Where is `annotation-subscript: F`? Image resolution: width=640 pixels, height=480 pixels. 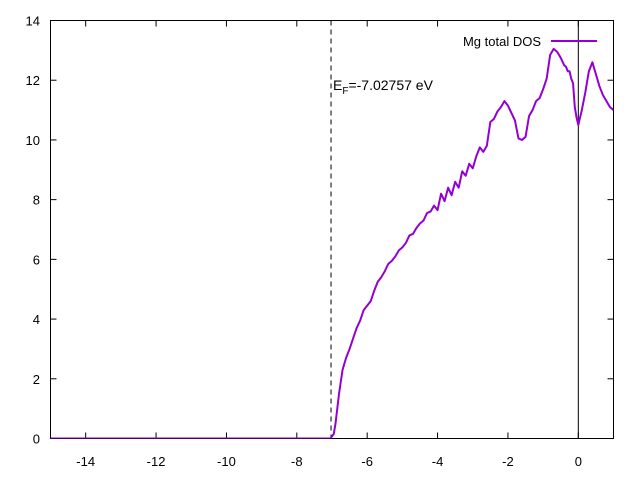
annotation-subscript: F is located at coordinates (345, 91).